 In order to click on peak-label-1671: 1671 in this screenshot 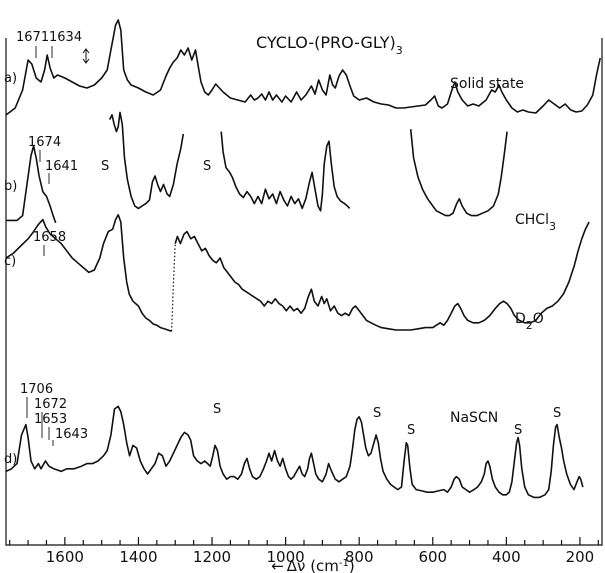, I will do `click(32, 37)`.